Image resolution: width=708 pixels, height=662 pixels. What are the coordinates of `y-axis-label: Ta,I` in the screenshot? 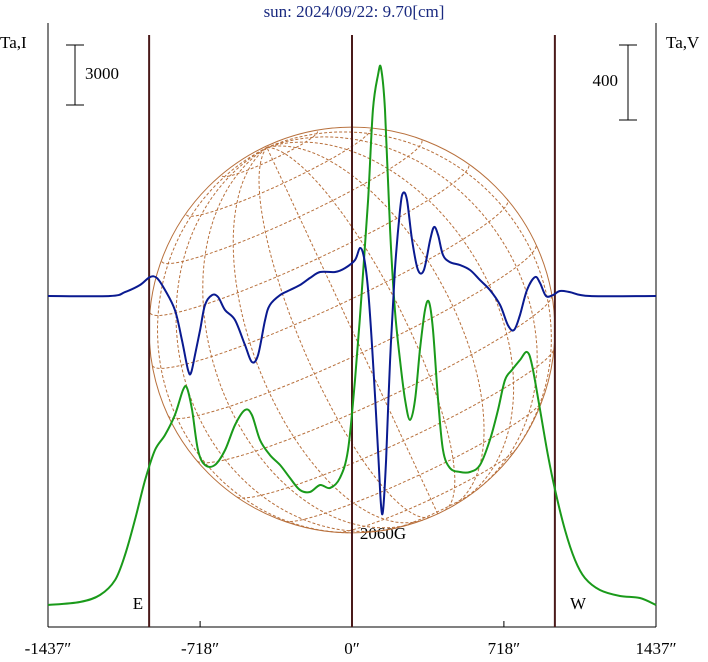 It's located at (13, 42).